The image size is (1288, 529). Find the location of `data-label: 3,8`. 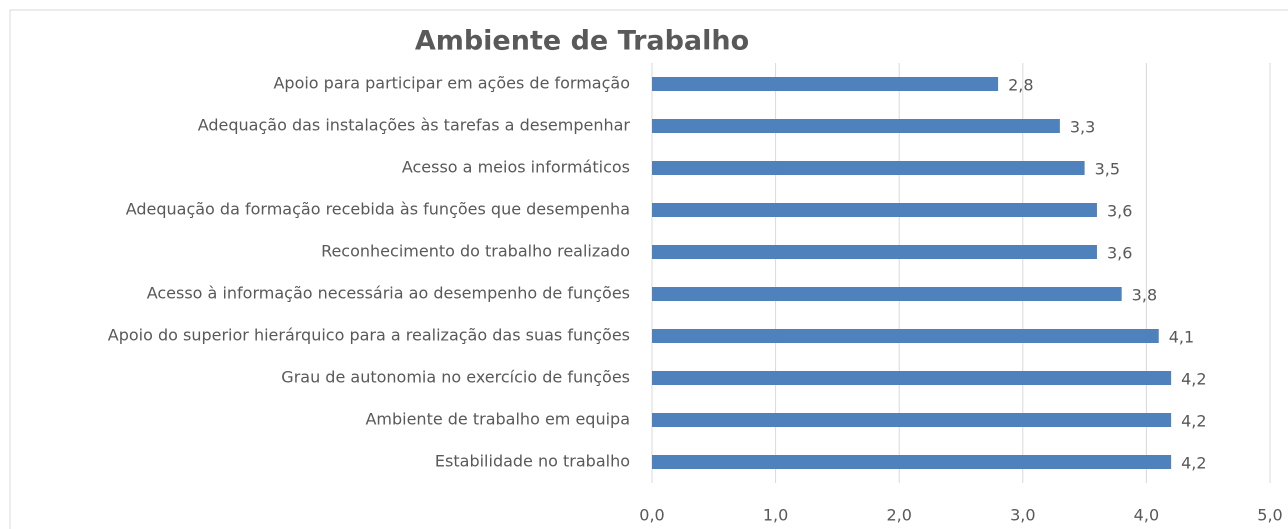

data-label: 3,8 is located at coordinates (1144, 295).